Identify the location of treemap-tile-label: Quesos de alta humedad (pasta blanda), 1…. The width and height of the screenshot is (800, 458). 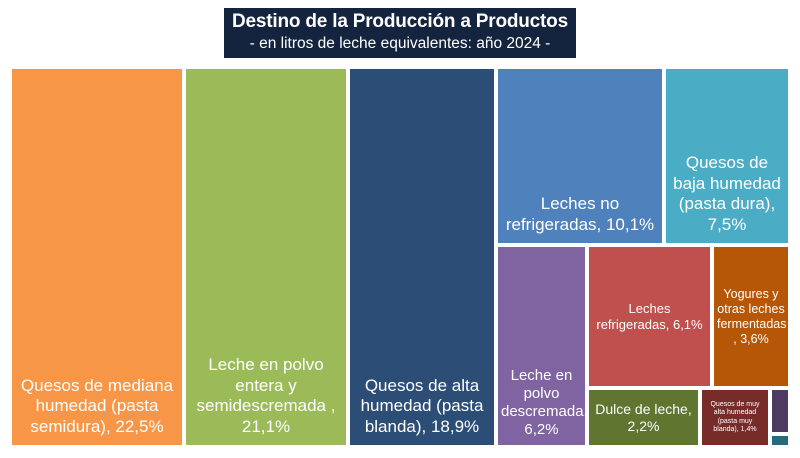
(422, 405).